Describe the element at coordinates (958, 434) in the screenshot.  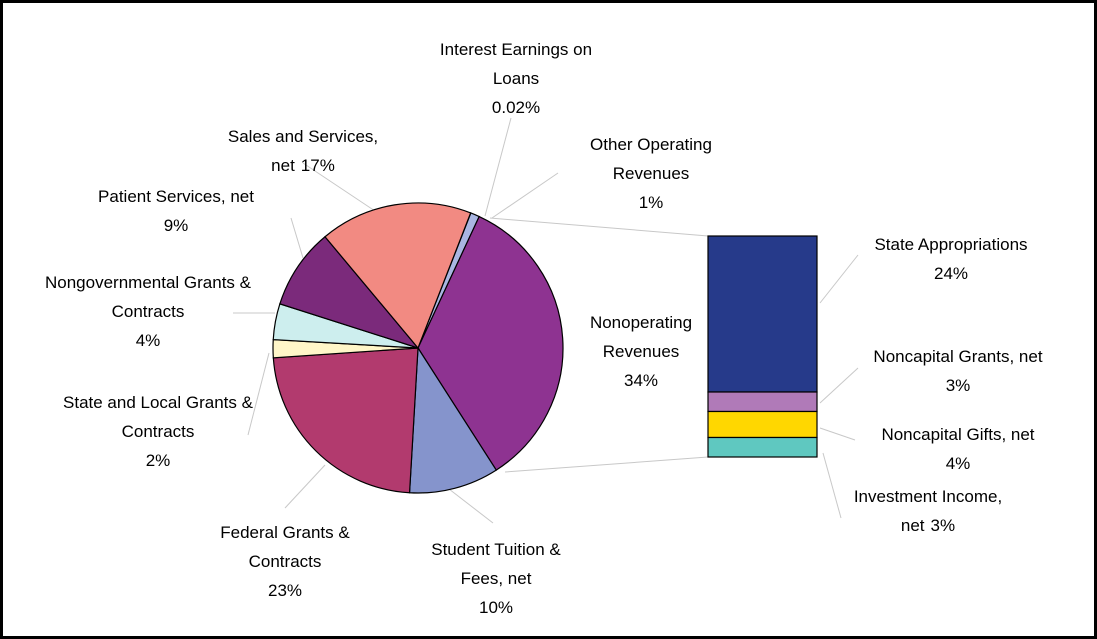
I see `category-label: Noncapital Gifts, net` at that location.